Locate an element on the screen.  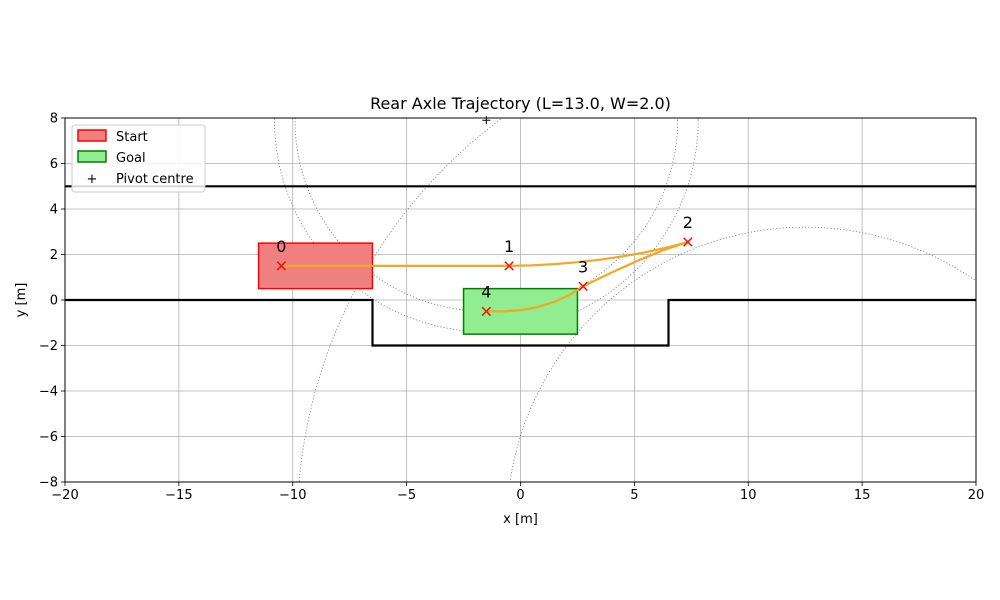
legend-label-pivot: Pivot centre is located at coordinates (155, 179).